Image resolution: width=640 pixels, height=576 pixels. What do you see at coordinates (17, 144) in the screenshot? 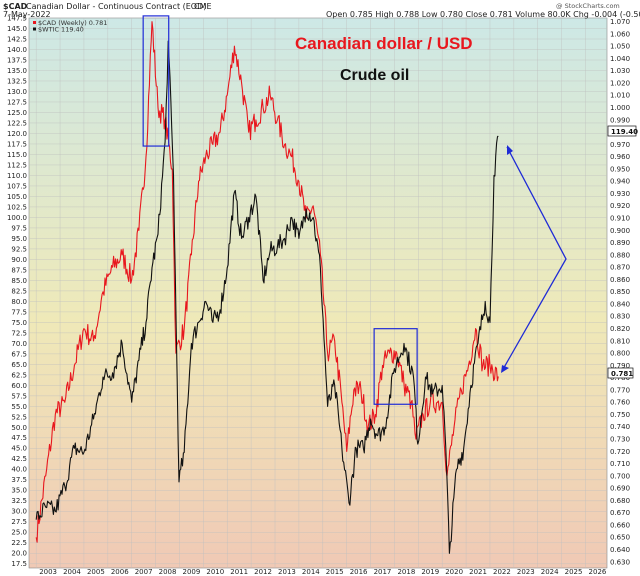
I see `left-tick-label: 117.5` at bounding box center [17, 144].